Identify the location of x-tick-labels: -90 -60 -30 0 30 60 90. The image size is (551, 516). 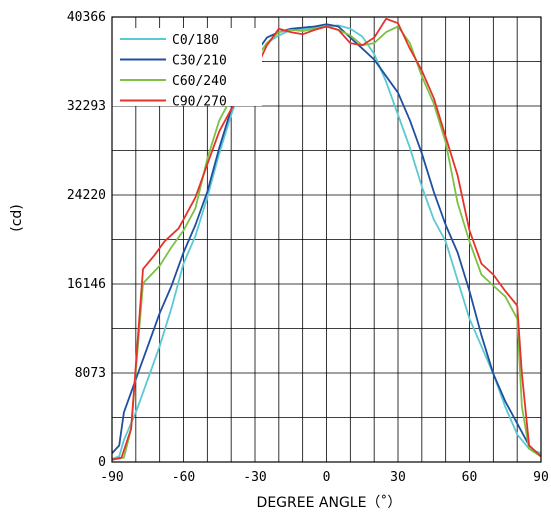
(324, 477).